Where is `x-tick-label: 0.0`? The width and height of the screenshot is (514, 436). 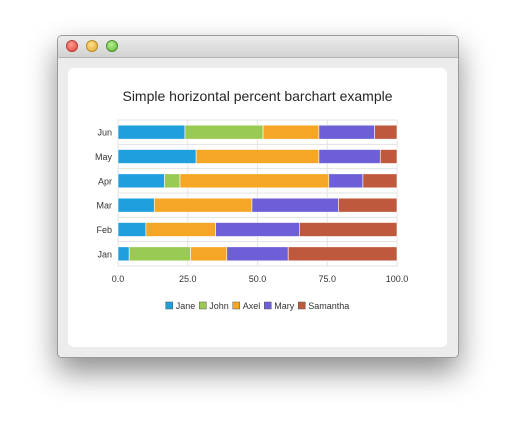
x-tick-label: 0.0 is located at coordinates (118, 279).